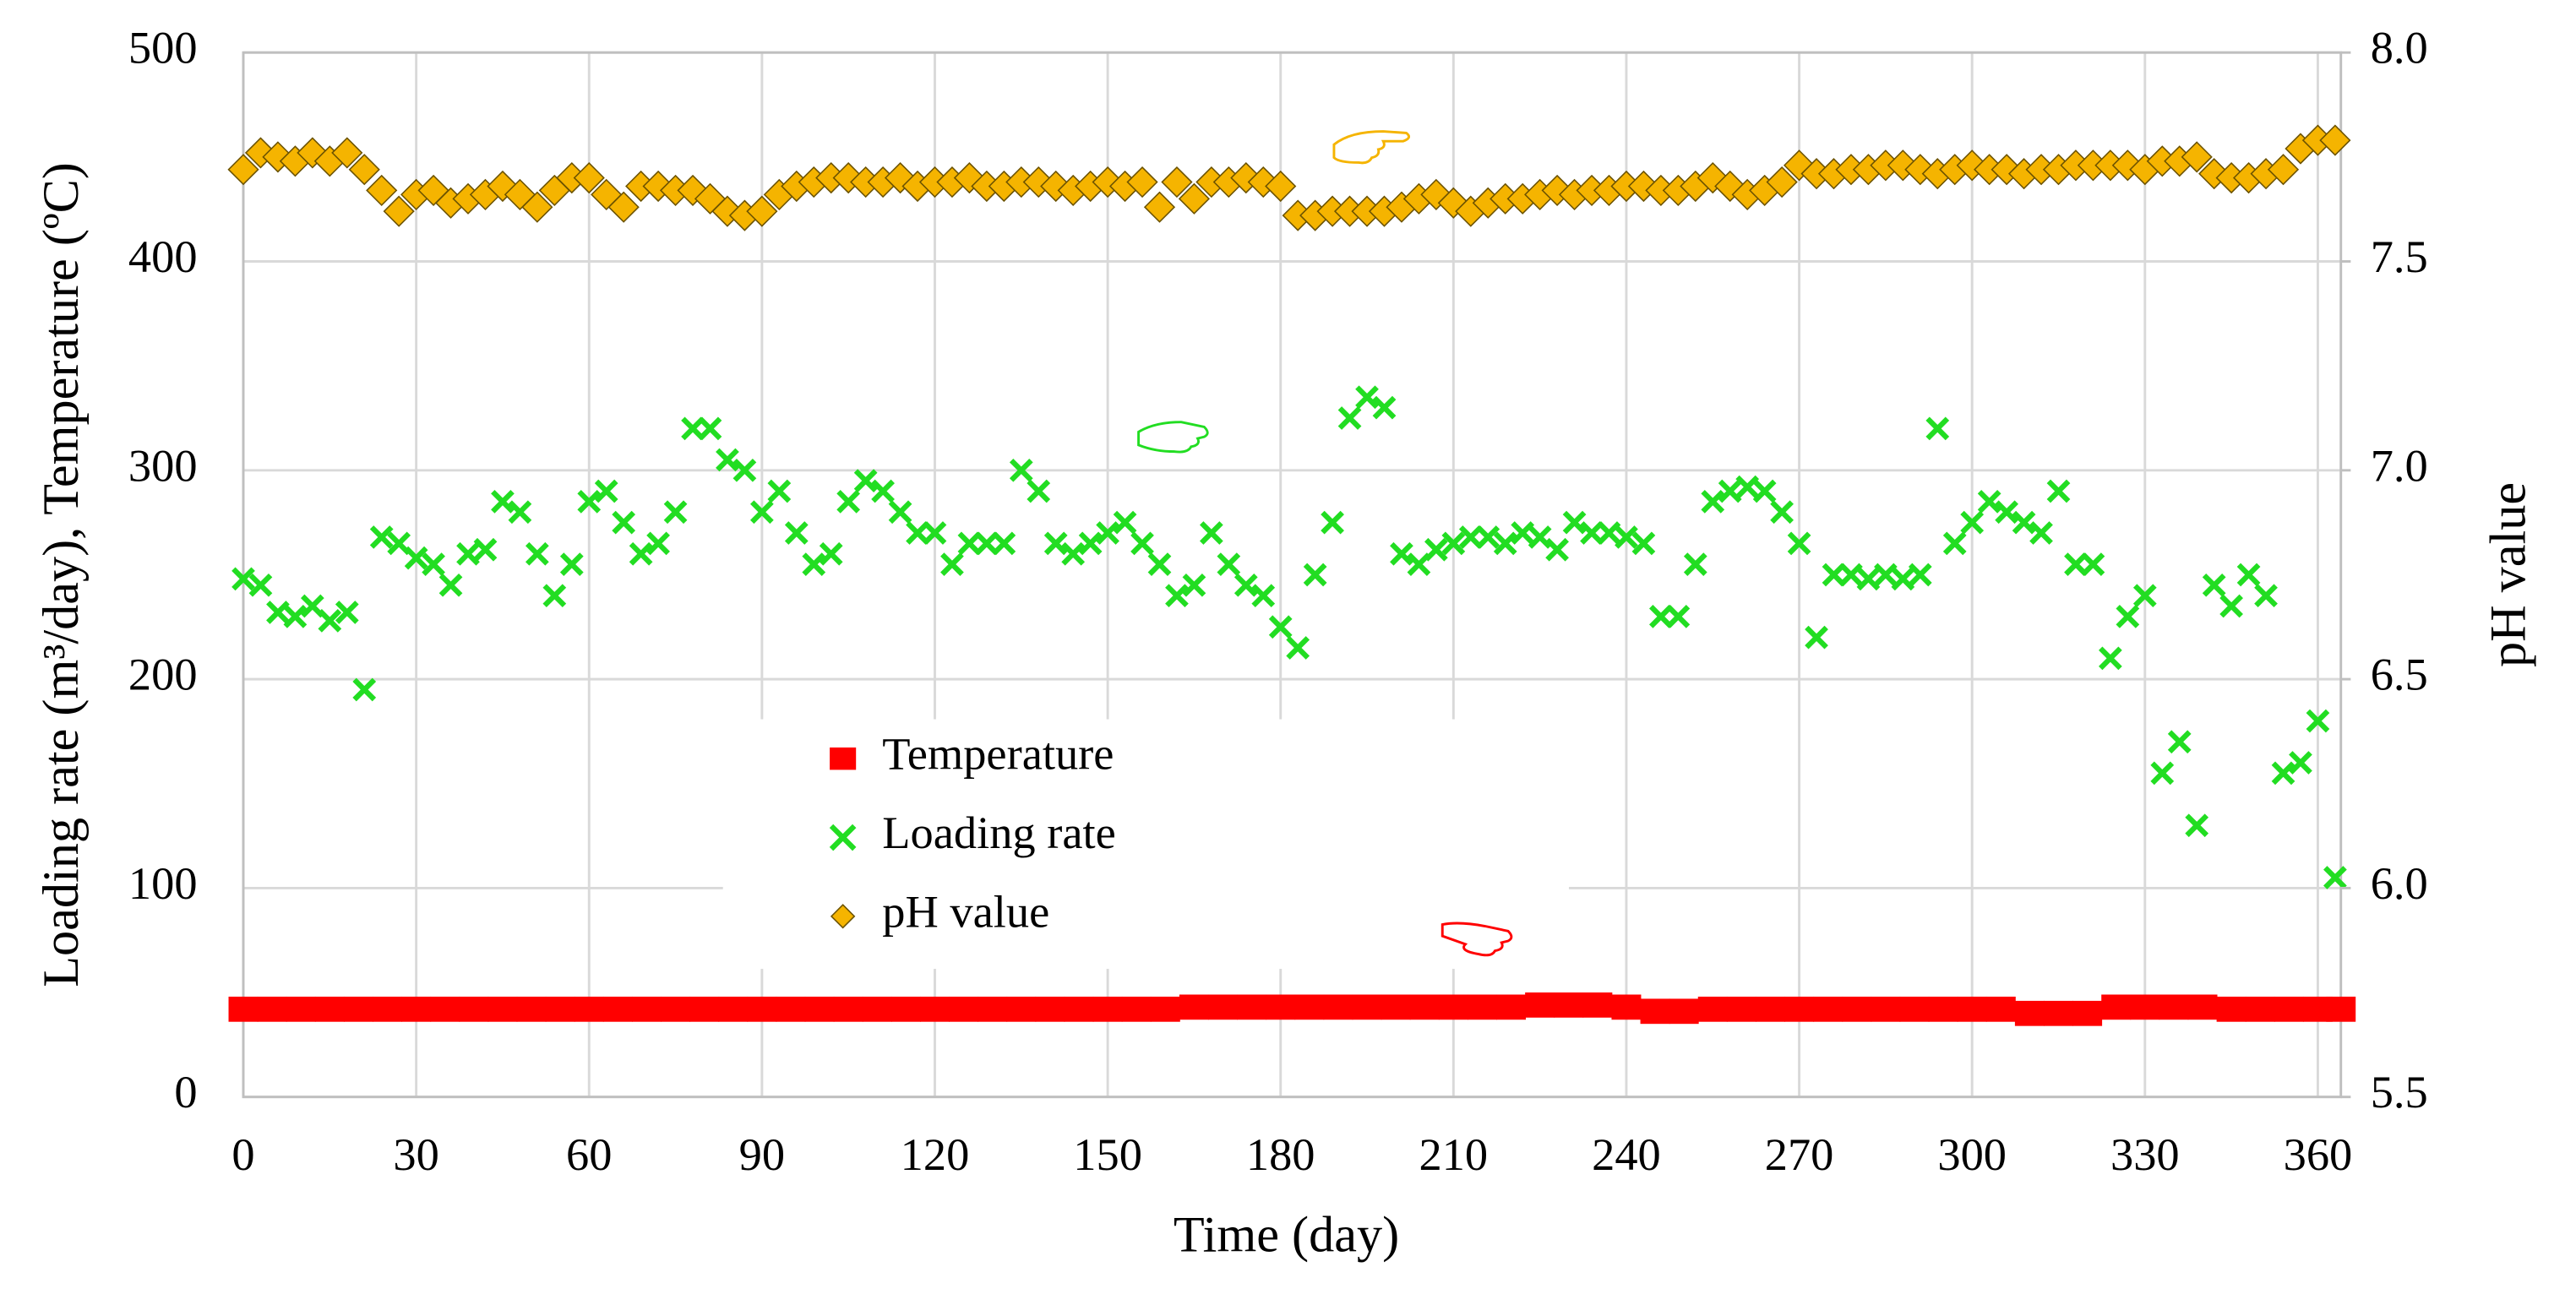 This screenshot has height=1294, width=2576. Describe the element at coordinates (163, 465) in the screenshot. I see `y-tick-label: 300` at that location.